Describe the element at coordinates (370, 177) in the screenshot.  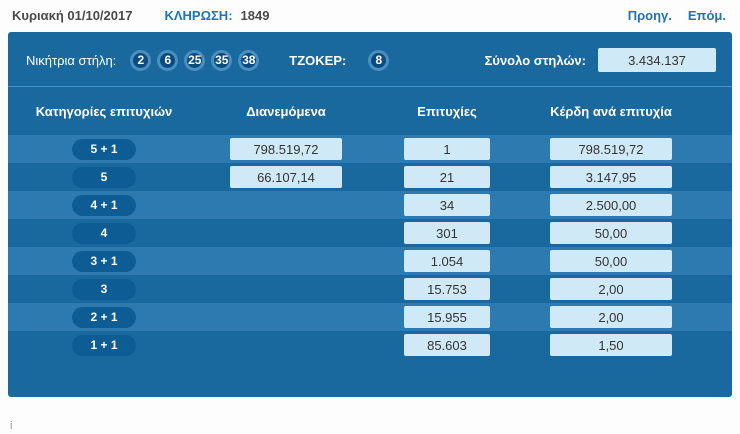
I see `table-row: 5 66.107,14 21 3.147,95` at that location.